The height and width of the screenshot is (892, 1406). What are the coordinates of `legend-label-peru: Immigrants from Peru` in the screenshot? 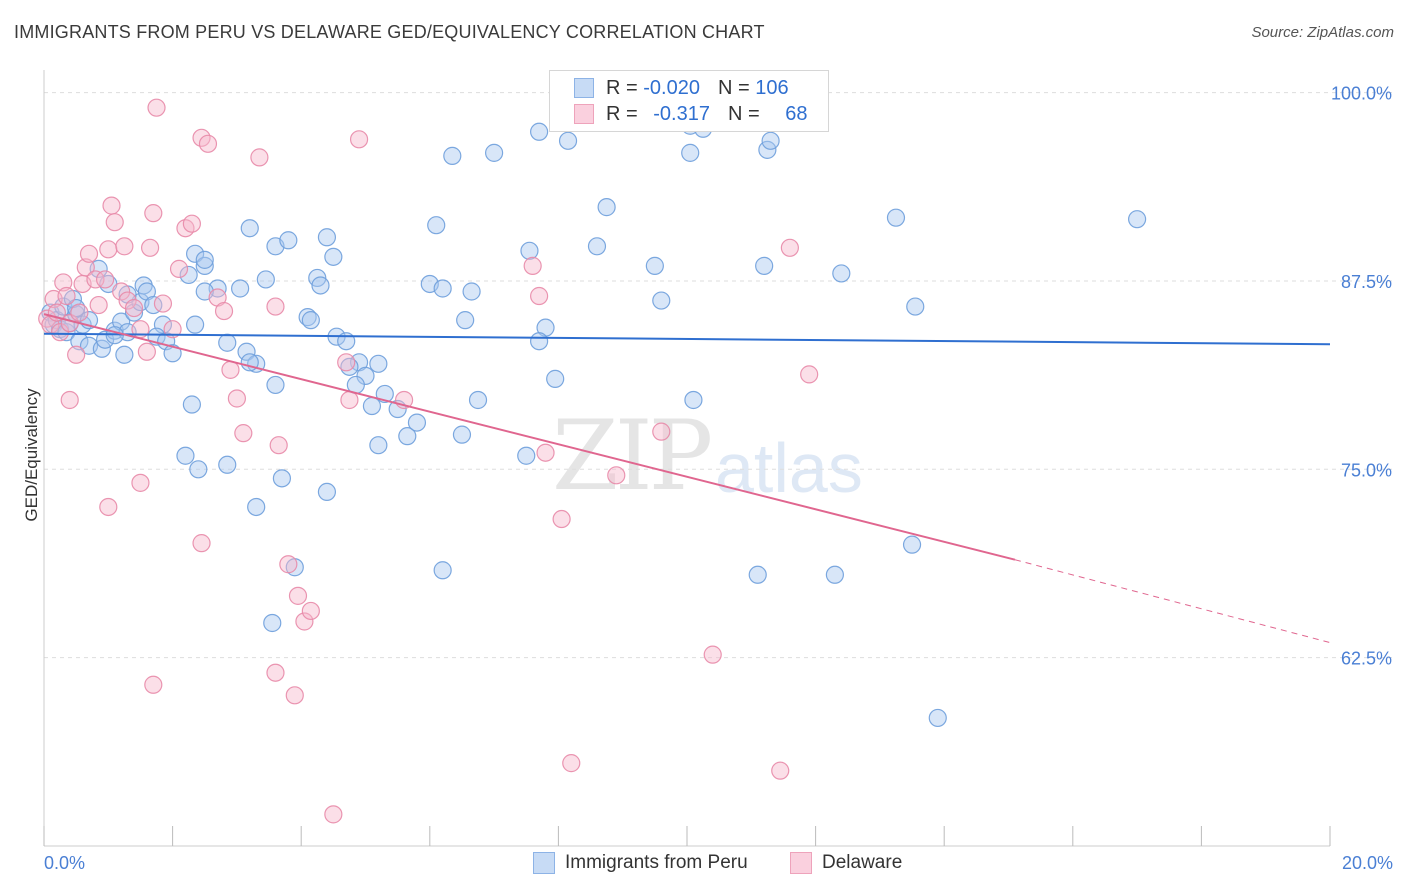 It's located at (656, 862).